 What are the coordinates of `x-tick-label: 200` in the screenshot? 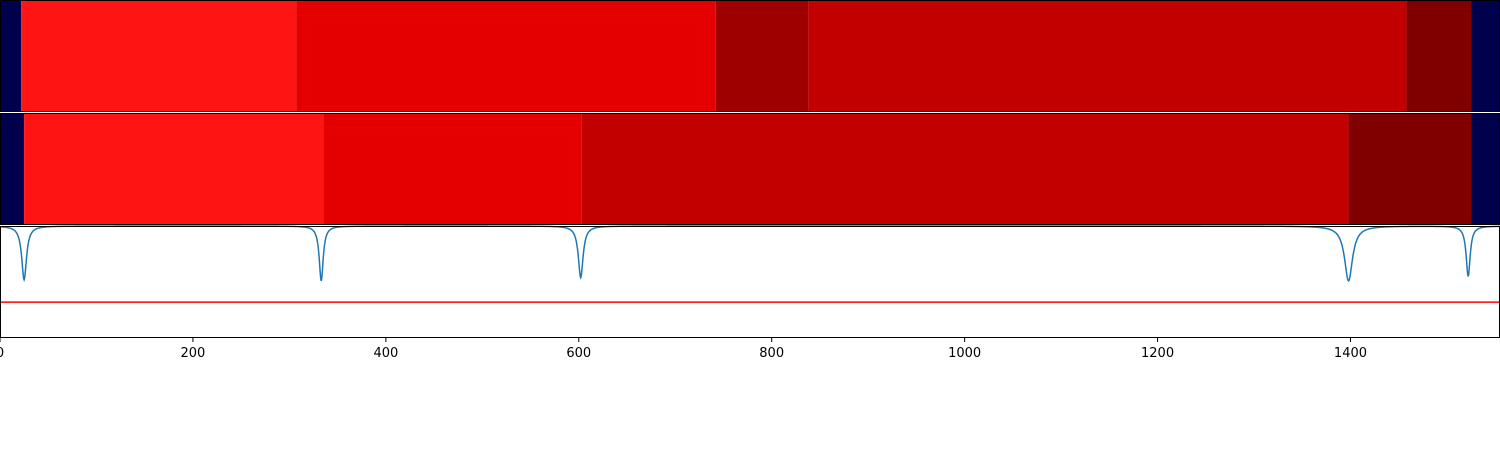 It's located at (193, 353).